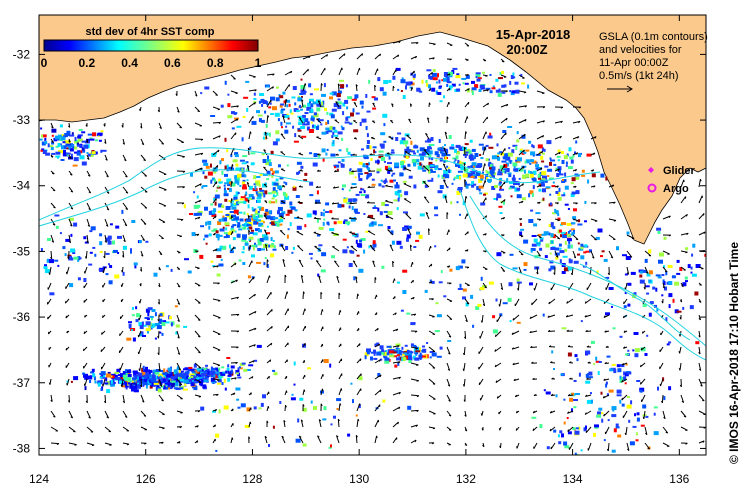 The height and width of the screenshot is (496, 749). Describe the element at coordinates (638, 76) in the screenshot. I see `info-line-4: 0.5m/s (1kt 24h)` at that location.